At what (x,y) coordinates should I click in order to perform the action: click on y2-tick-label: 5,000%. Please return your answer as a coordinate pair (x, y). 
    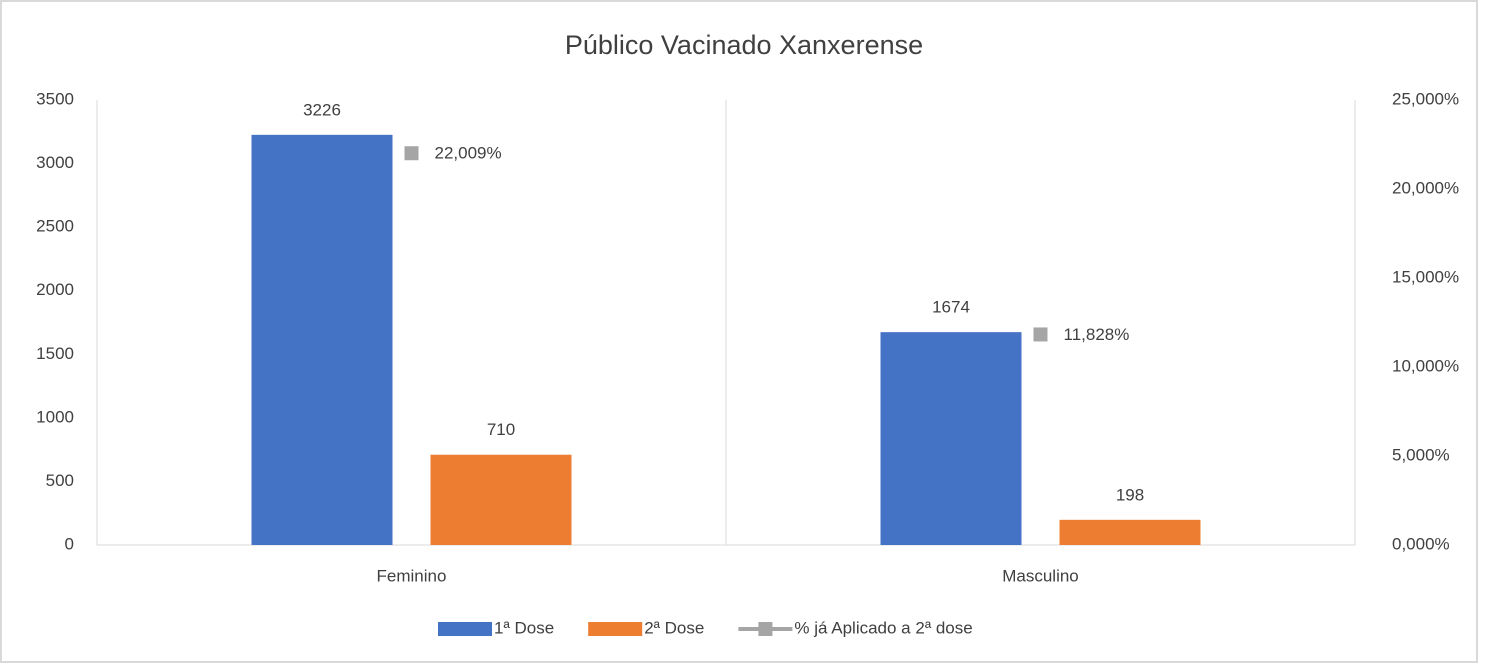
    Looking at the image, I should click on (1421, 454).